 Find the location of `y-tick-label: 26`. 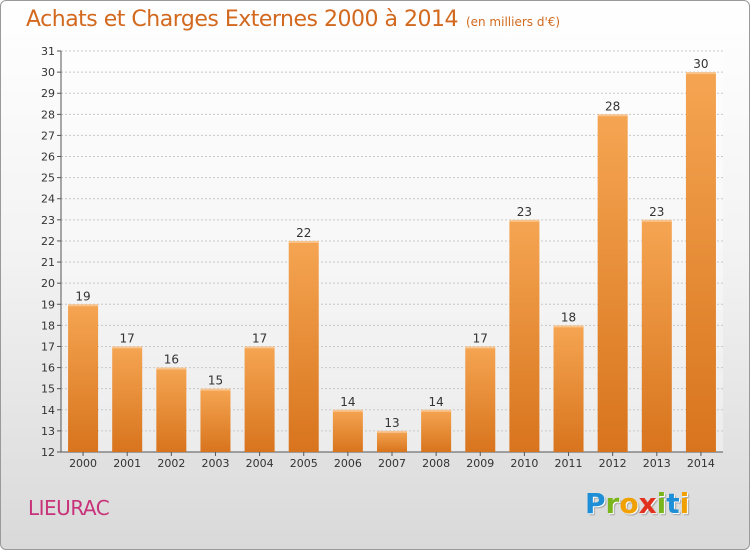

y-tick-label: 26 is located at coordinates (48, 157).